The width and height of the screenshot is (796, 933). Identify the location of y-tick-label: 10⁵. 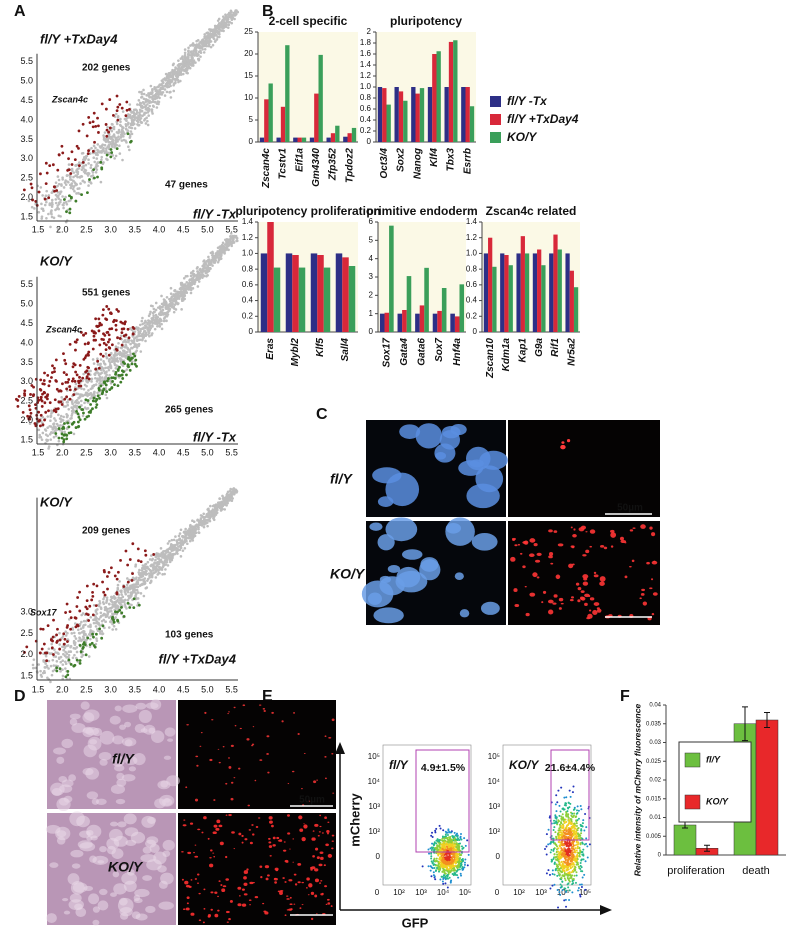
(374, 756).